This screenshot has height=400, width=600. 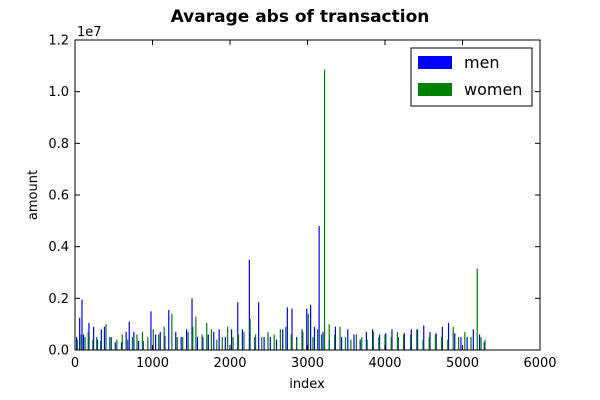 What do you see at coordinates (539, 363) in the screenshot?
I see `x-tick-label-6: 6000` at bounding box center [539, 363].